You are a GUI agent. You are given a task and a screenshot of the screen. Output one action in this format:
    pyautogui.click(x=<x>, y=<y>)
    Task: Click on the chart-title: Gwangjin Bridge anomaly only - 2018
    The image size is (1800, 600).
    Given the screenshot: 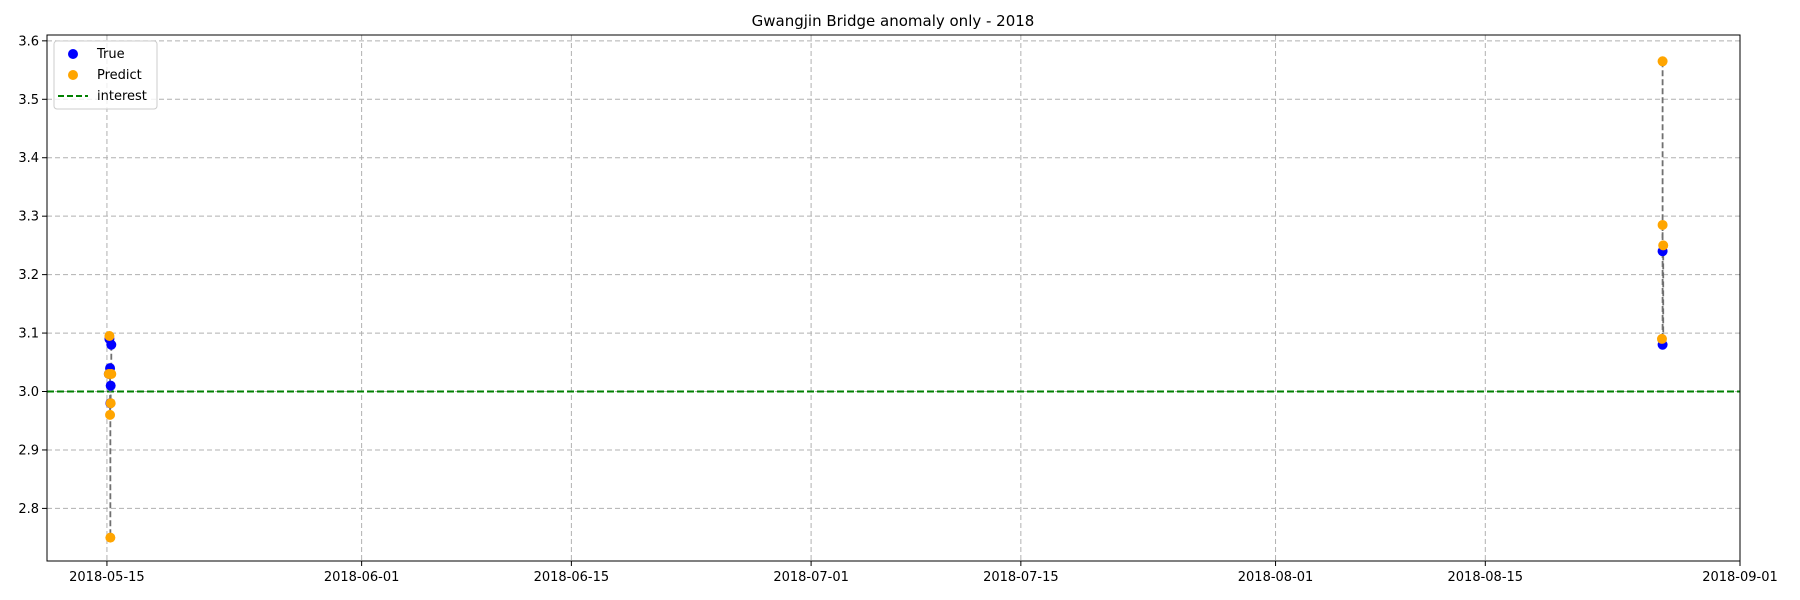 What is the action you would take?
    pyautogui.click(x=893, y=21)
    